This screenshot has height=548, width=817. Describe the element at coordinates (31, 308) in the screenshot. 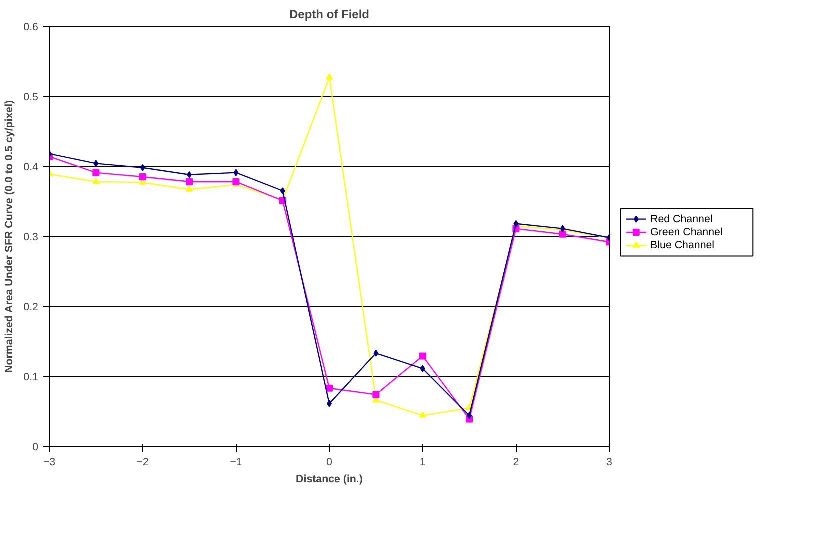

I see `y-tick-label: 0.2` at that location.